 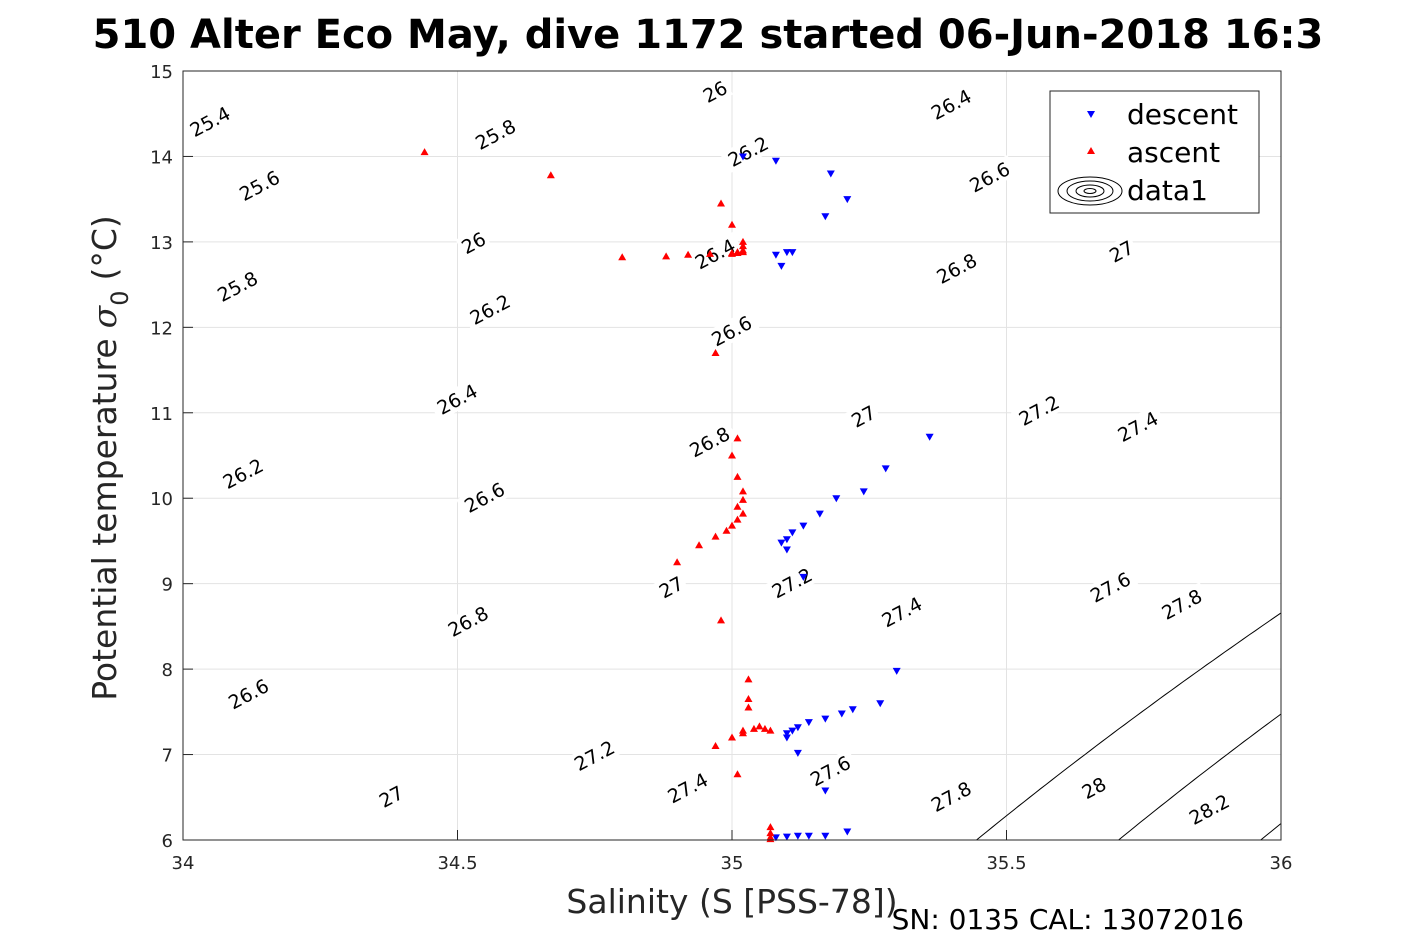 I want to click on y-tick-label: 14, so click(x=161, y=157).